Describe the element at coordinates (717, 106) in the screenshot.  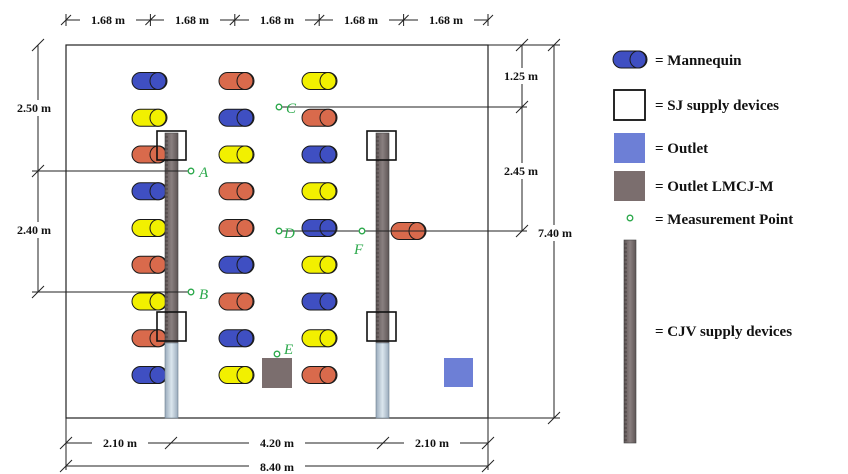
I see `legend-sj-label: = SJ supply devices` at that location.